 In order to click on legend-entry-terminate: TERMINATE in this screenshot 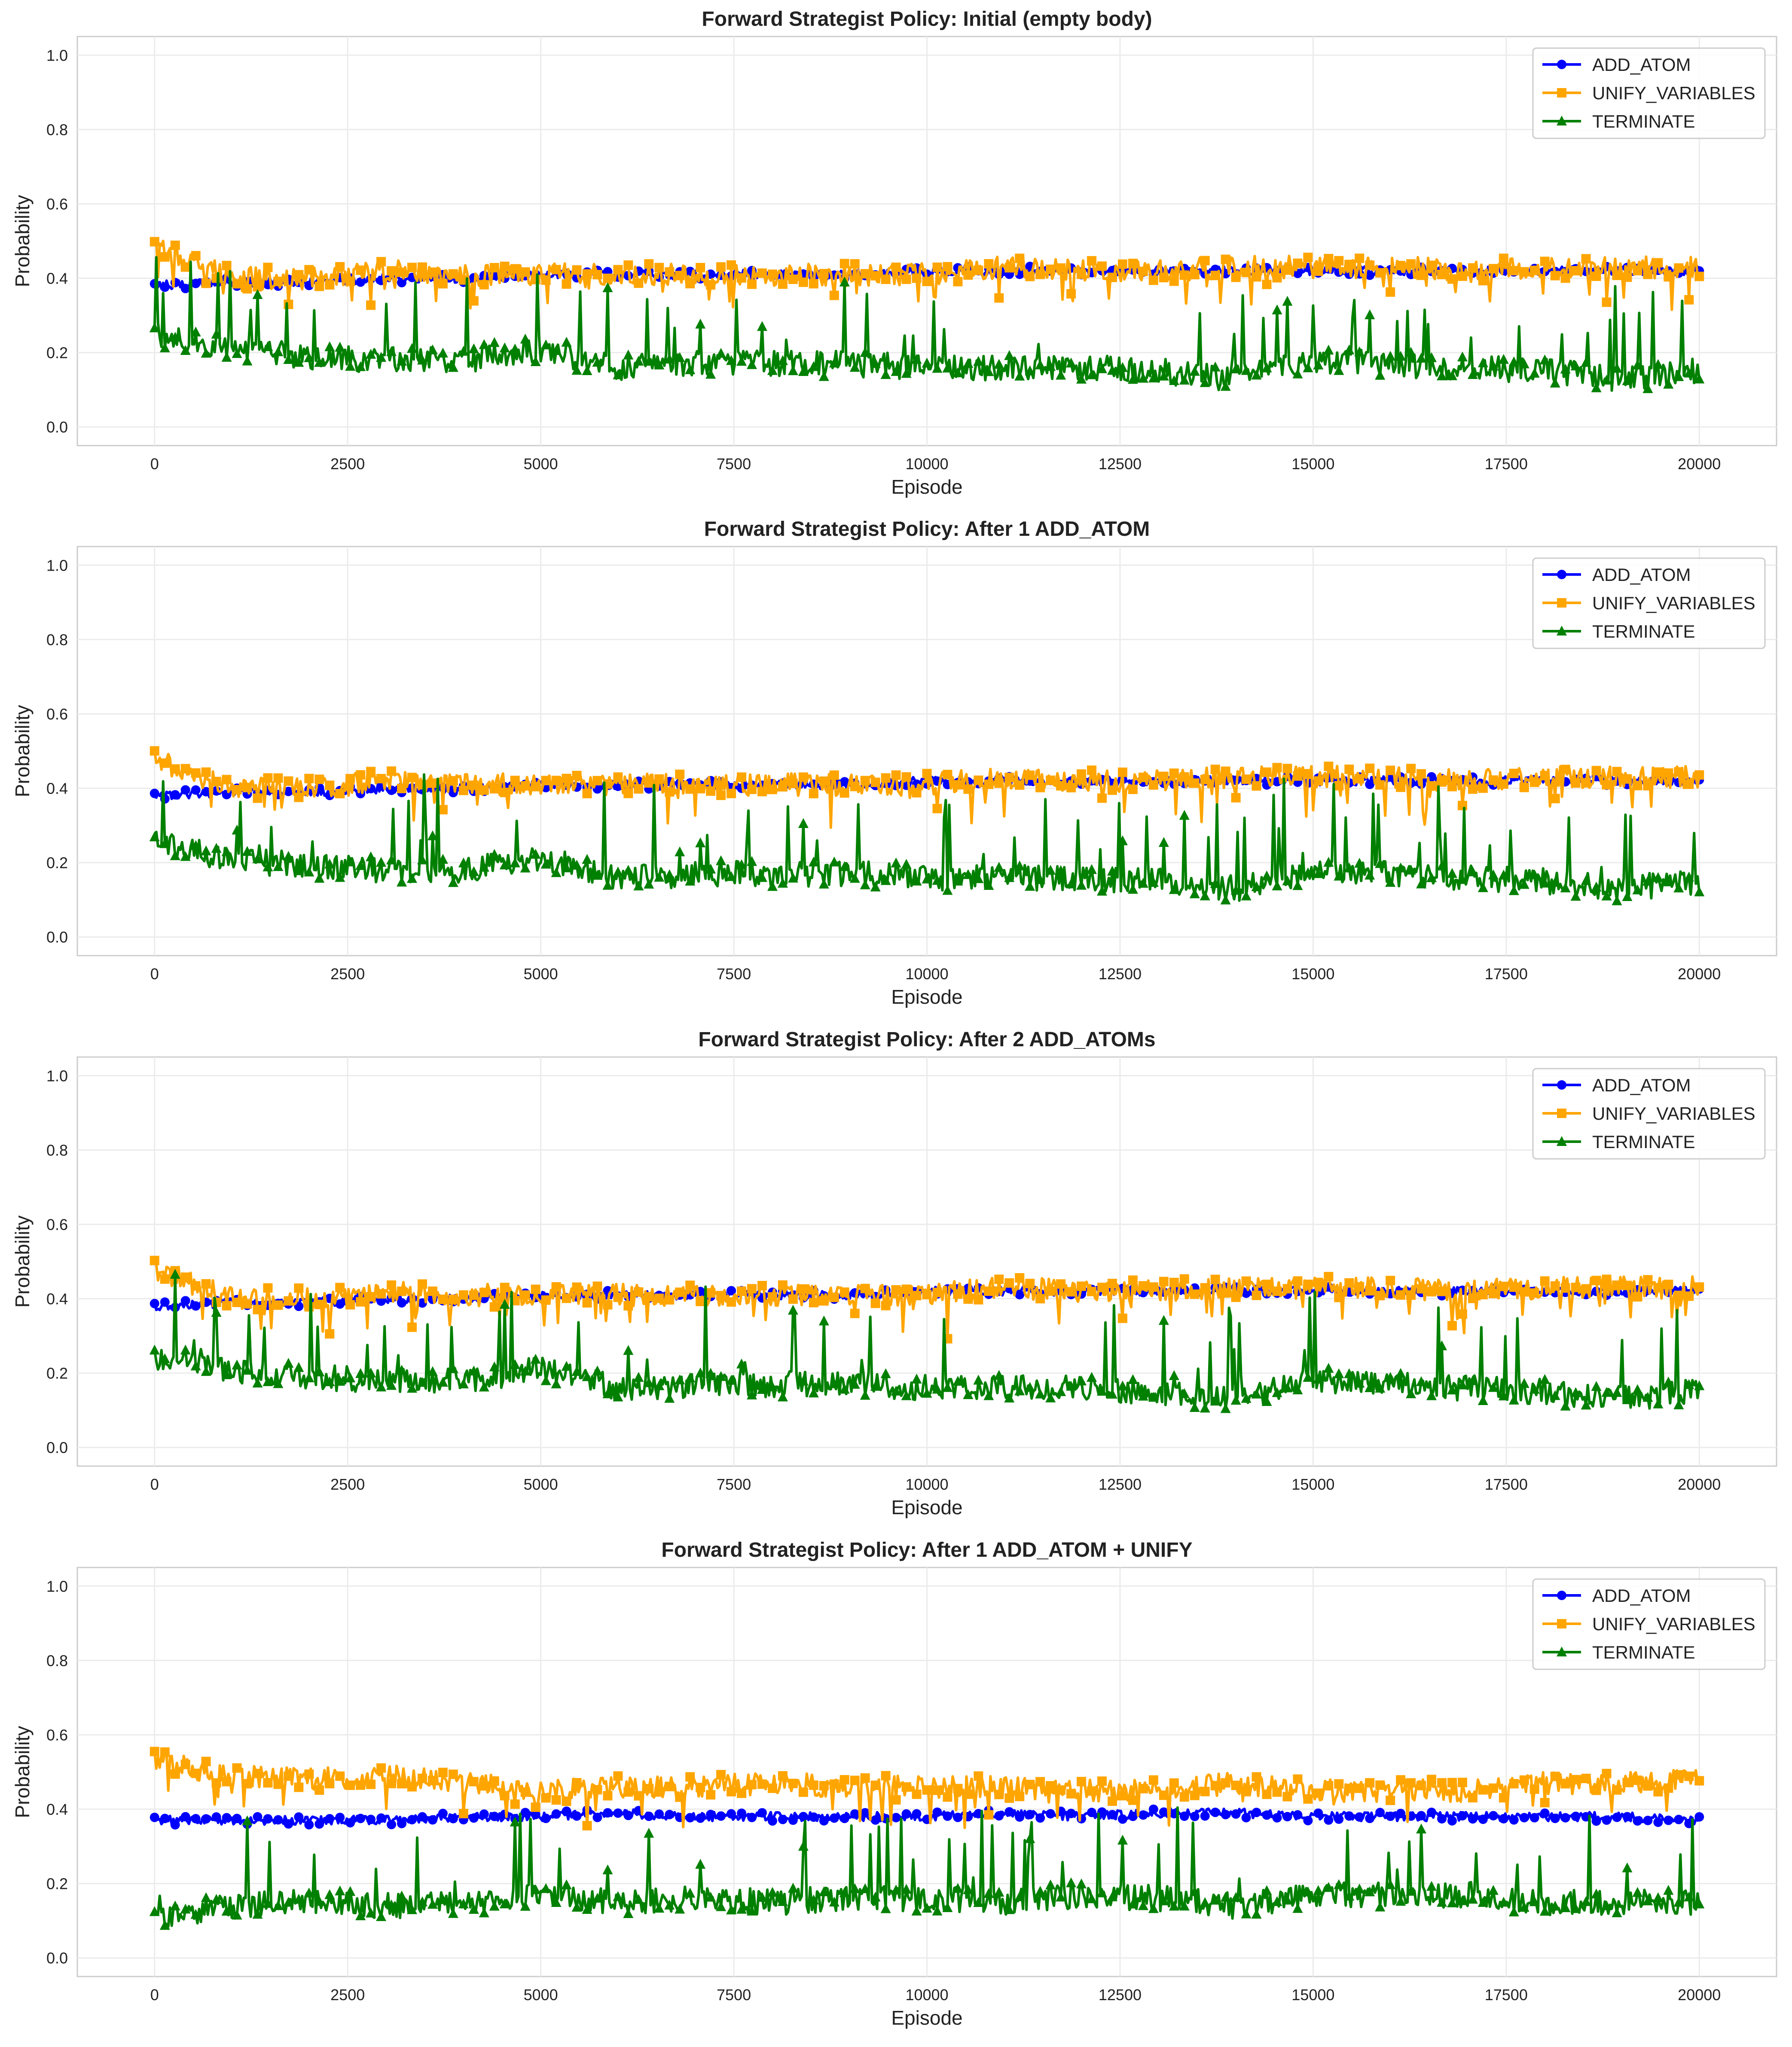, I will do `click(1619, 121)`.